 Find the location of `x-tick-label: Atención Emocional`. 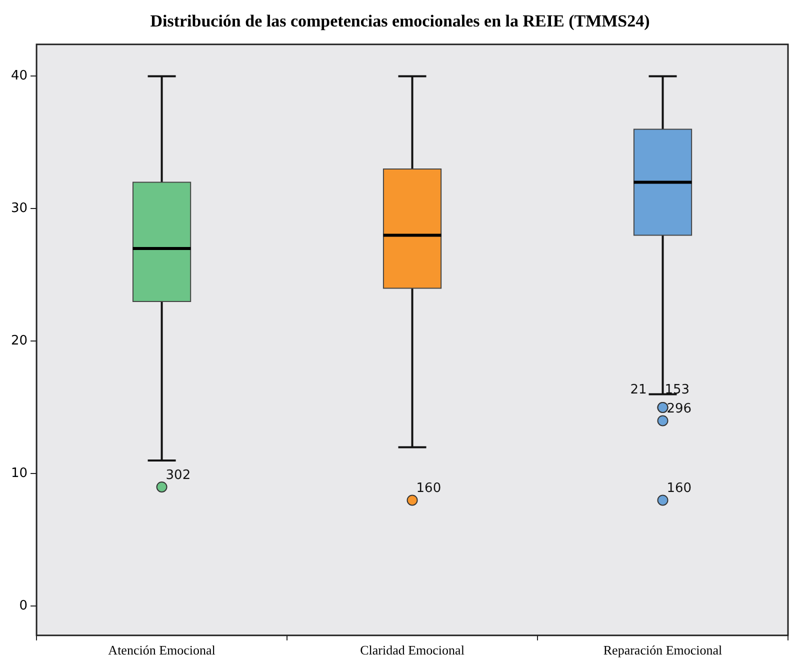

x-tick-label: Atención Emocional is located at coordinates (162, 650).